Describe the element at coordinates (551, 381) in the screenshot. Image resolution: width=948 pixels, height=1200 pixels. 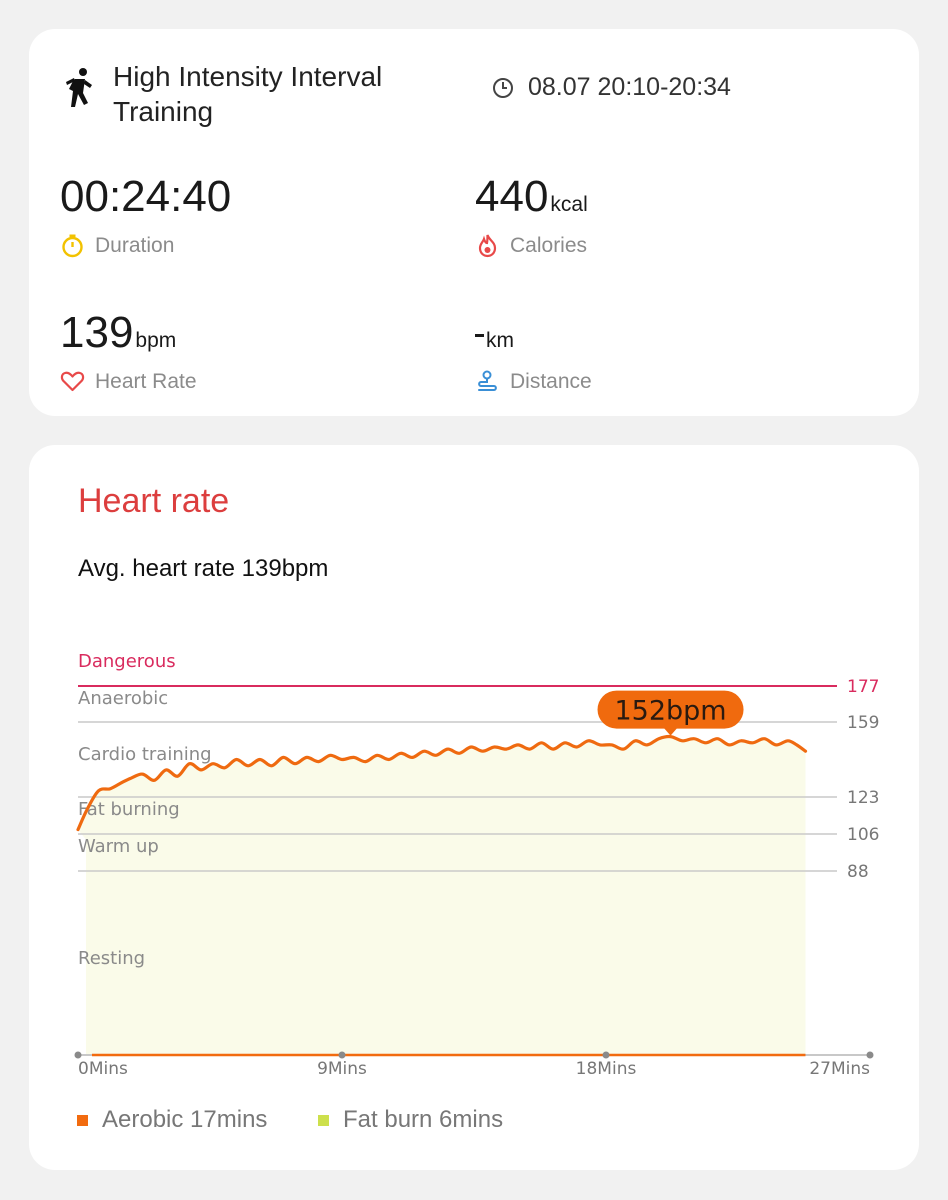
I see `distance-label: Distance` at that location.